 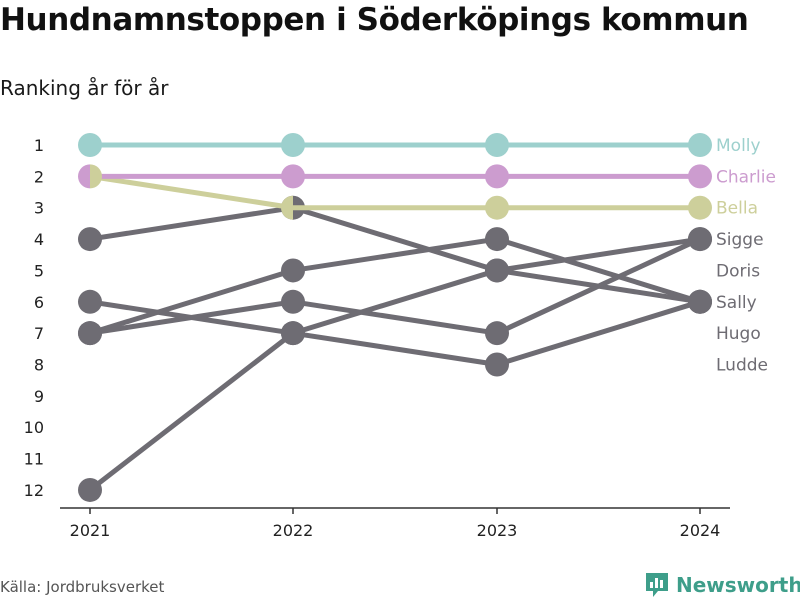 What do you see at coordinates (39, 176) in the screenshot?
I see `y-tick-label: 2` at bounding box center [39, 176].